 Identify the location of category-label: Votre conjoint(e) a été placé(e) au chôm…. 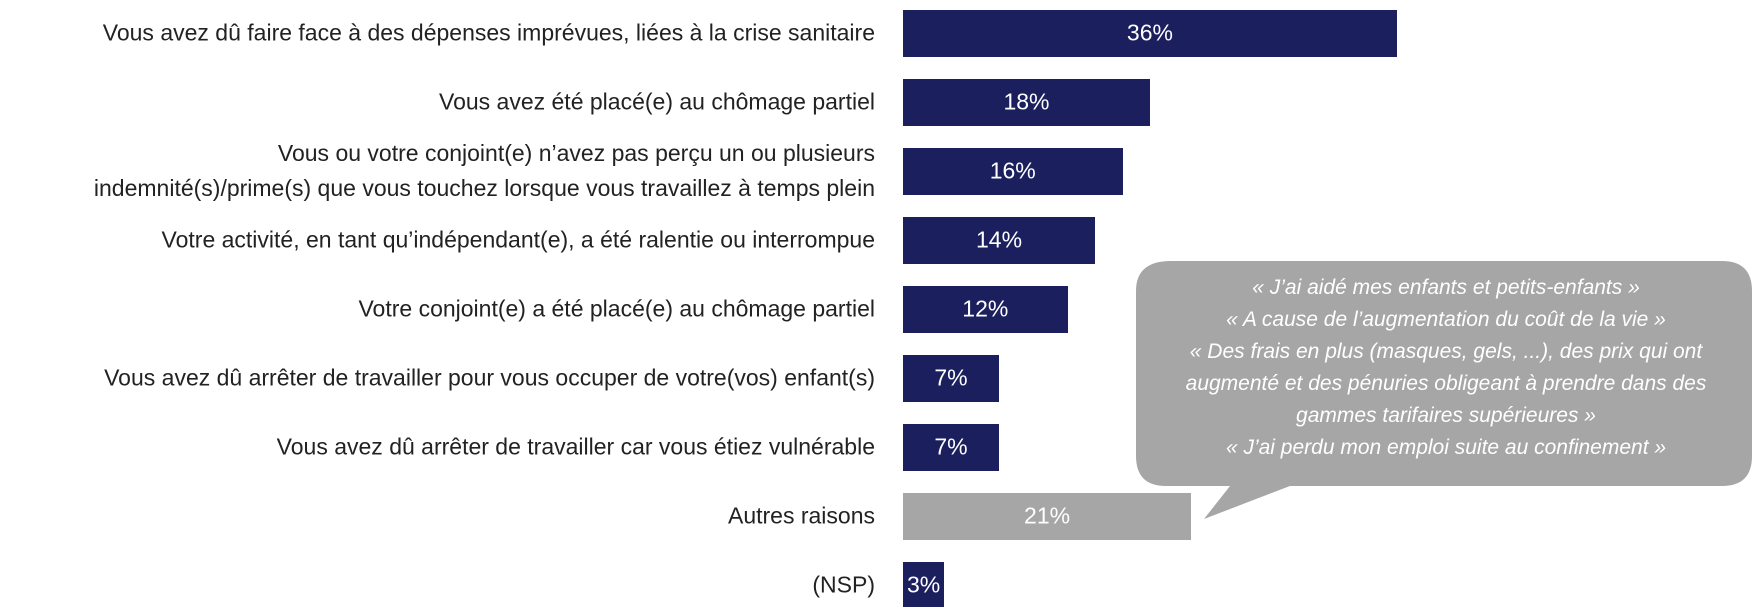
(616, 308).